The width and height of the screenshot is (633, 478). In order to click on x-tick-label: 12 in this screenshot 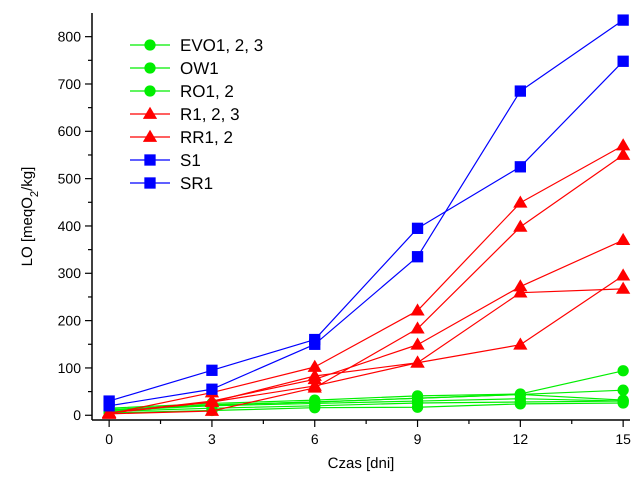, I will do `click(520, 439)`.